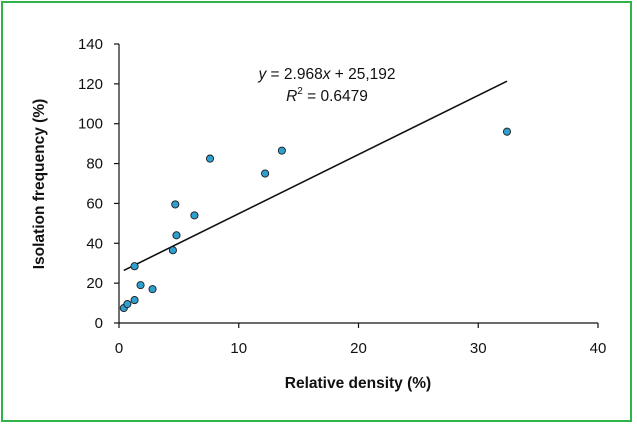 The height and width of the screenshot is (426, 637). What do you see at coordinates (94, 164) in the screenshot?
I see `y-tick-label: 80` at bounding box center [94, 164].